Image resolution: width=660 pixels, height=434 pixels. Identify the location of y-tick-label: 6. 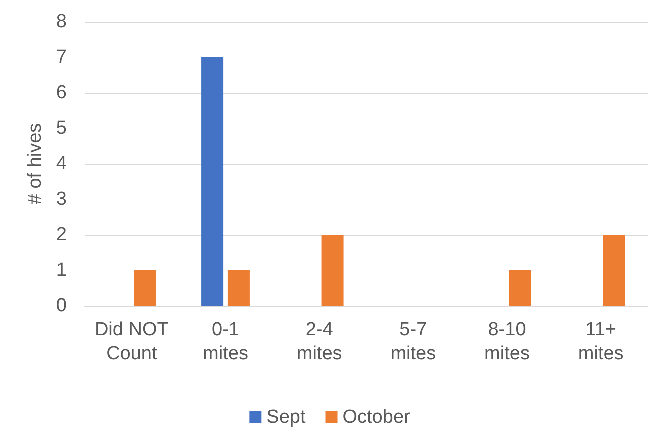
(61, 93).